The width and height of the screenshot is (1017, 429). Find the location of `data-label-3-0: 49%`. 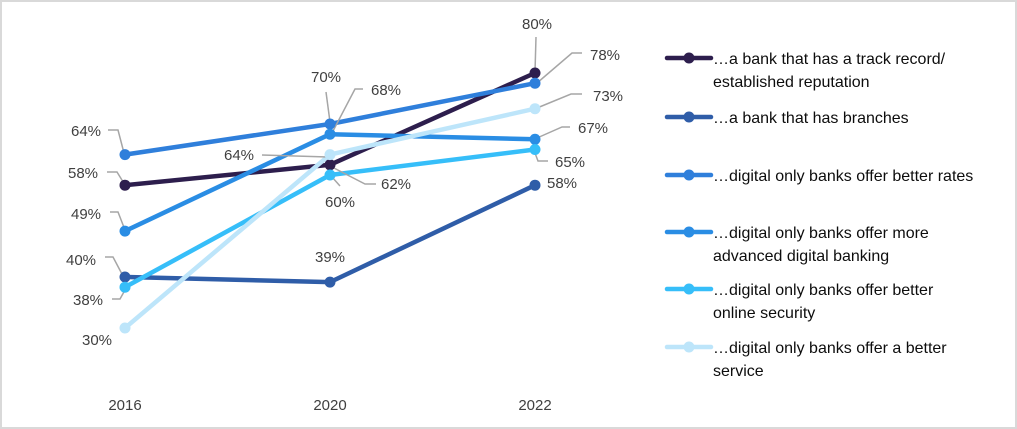

data-label-3-0: 49% is located at coordinates (86, 214).